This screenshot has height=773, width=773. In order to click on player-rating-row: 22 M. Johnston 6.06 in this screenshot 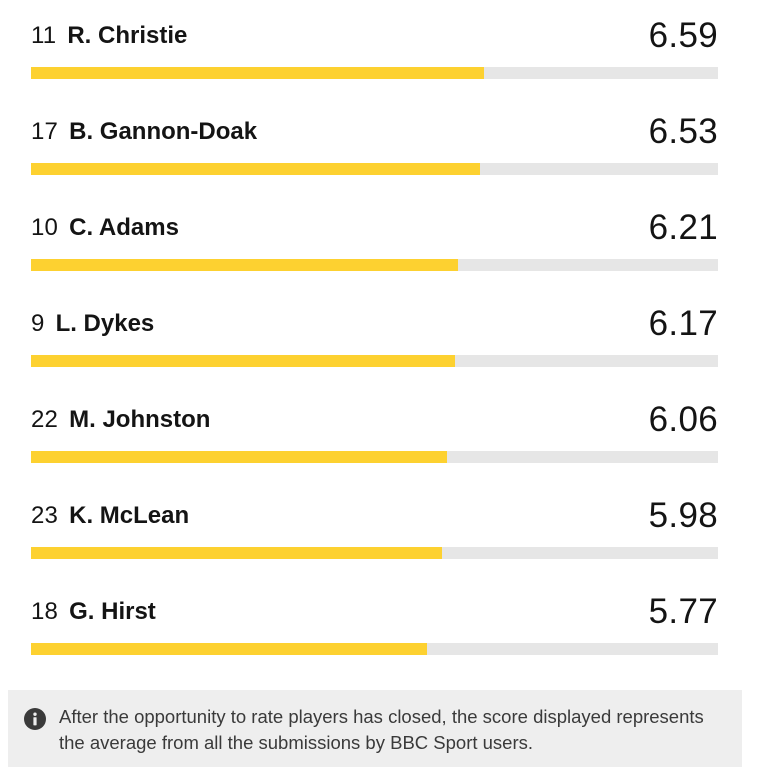, I will do `click(374, 432)`.